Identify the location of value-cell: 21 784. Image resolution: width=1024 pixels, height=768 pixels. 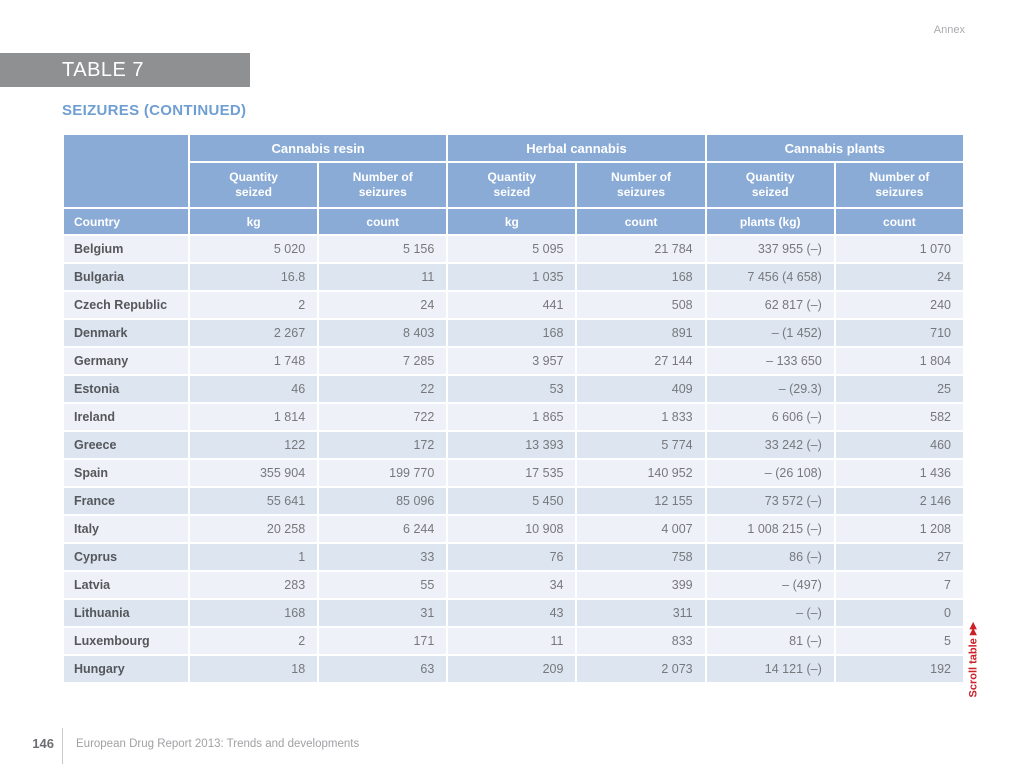
(641, 249).